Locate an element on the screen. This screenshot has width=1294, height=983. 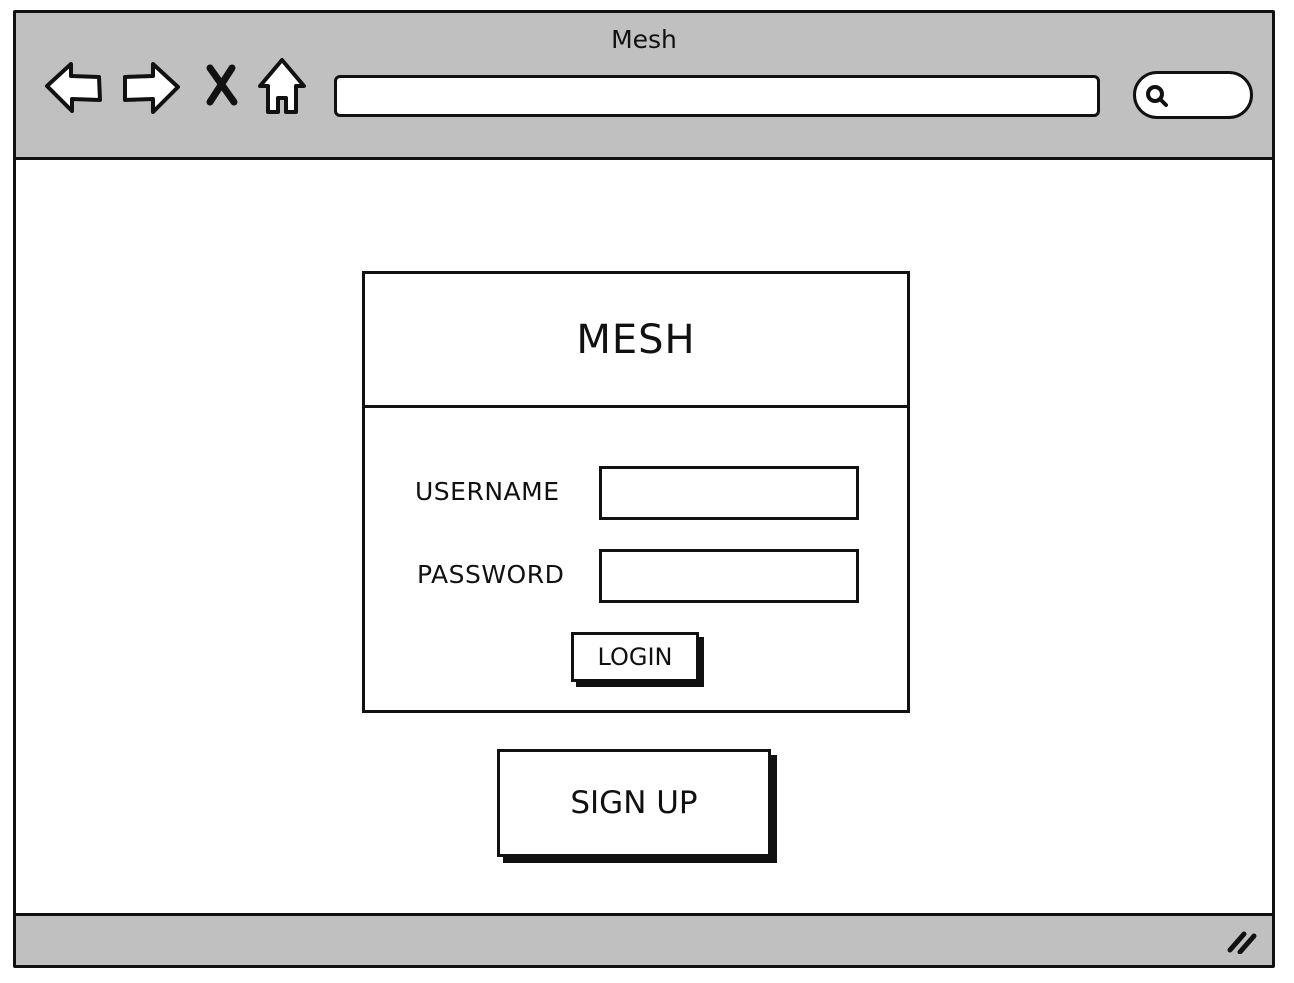
browser-titlebar: Mesh is located at coordinates (644, 86).